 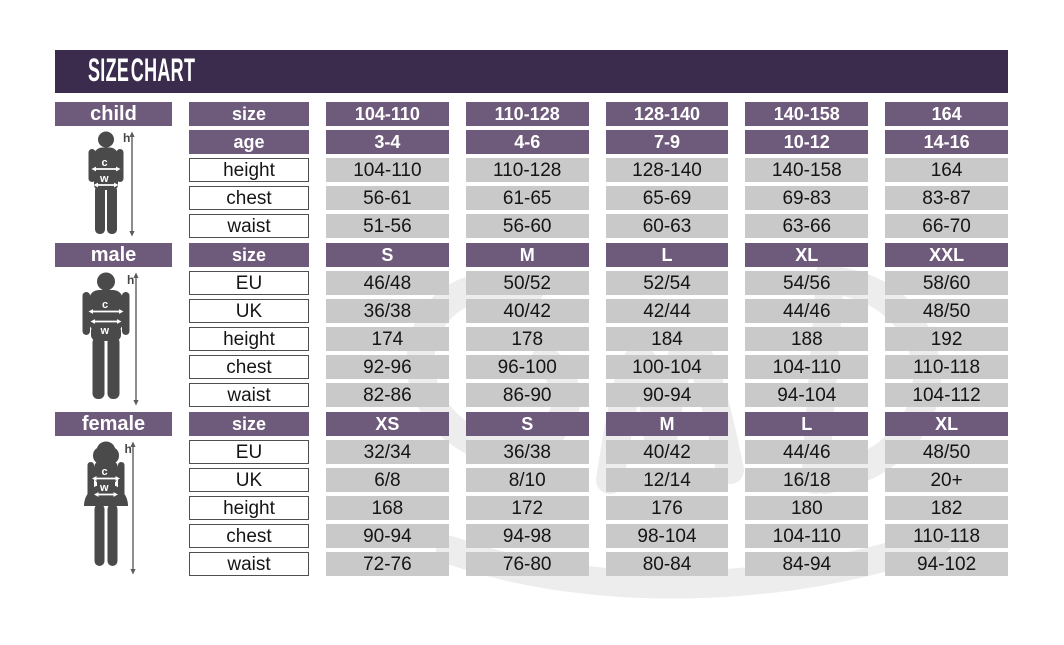 What do you see at coordinates (667, 142) in the screenshot?
I see `column-header: 7-9` at bounding box center [667, 142].